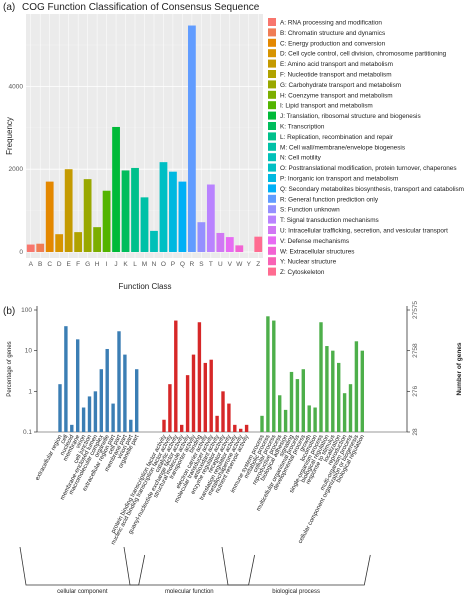 Image resolution: width=474 pixels, height=597 pixels. Describe the element at coordinates (333, 43) in the screenshot. I see `legend-label: C: Energy production and conversion` at that location.